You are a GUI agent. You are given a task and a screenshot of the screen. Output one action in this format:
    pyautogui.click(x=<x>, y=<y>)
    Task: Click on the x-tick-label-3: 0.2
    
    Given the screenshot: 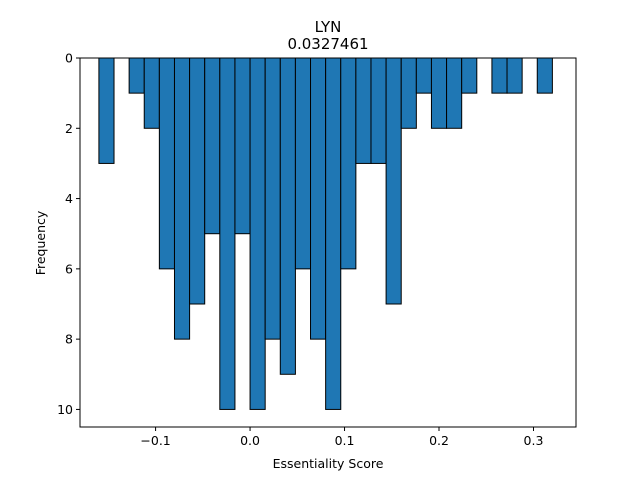 What is the action you would take?
    pyautogui.click(x=439, y=440)
    